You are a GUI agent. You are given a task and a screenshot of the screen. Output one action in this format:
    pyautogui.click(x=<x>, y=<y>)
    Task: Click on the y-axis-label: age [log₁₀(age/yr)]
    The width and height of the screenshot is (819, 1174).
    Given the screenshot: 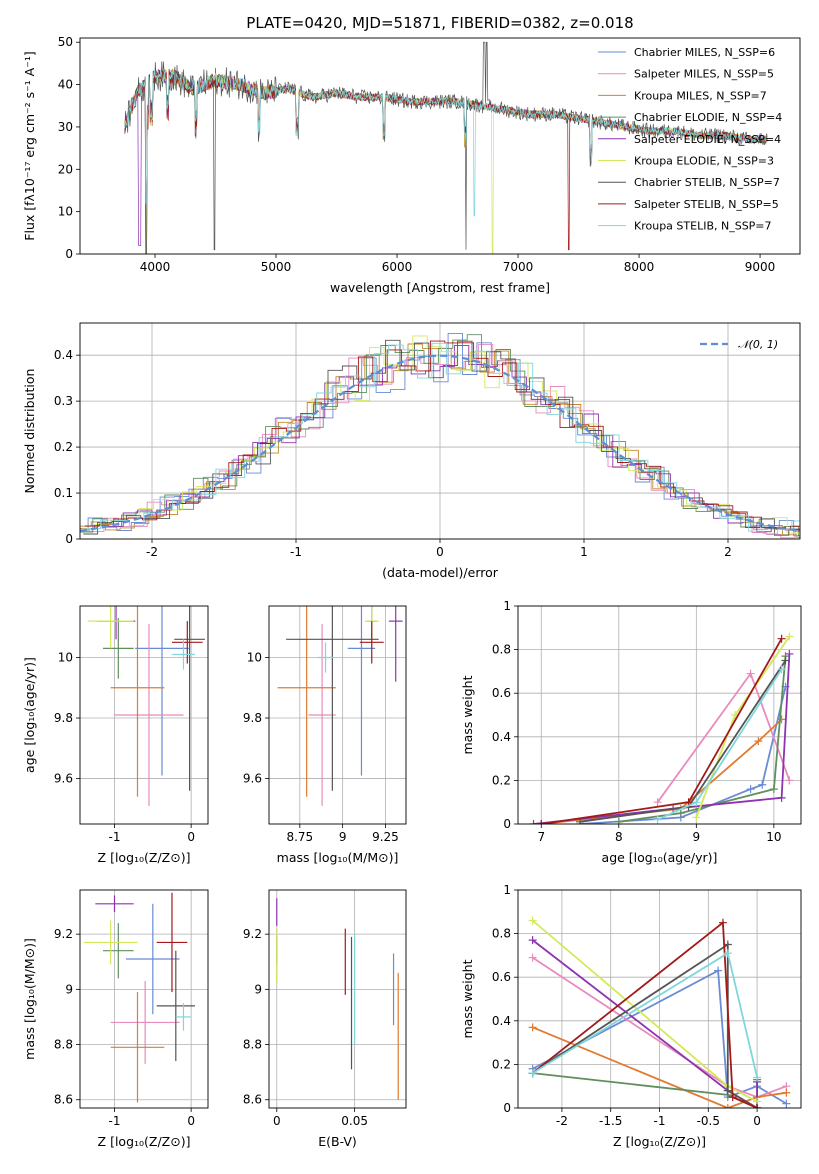 What is the action you would take?
    pyautogui.click(x=29, y=715)
    